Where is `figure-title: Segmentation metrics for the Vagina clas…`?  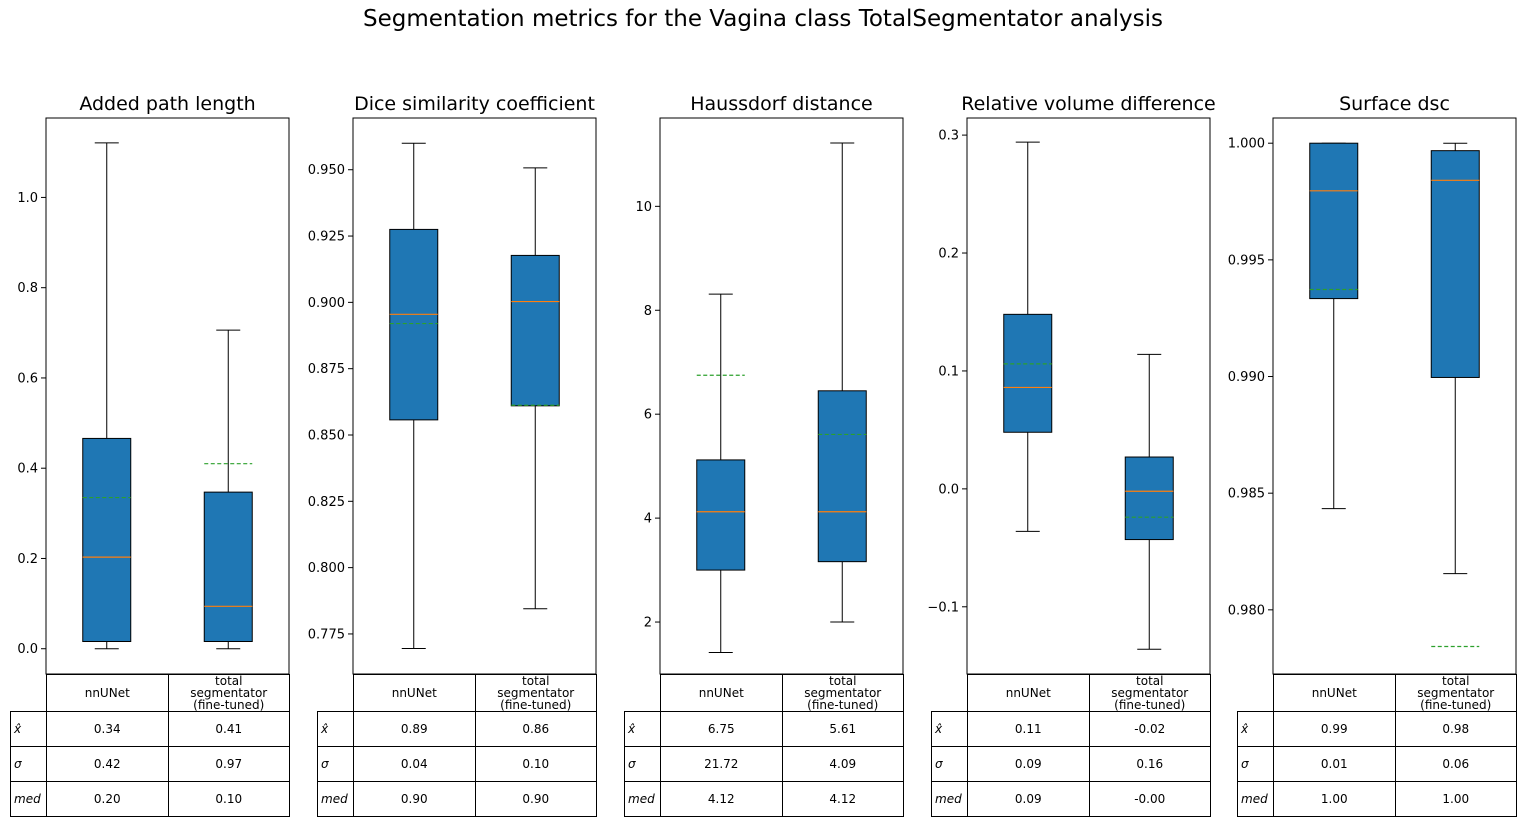
figure-title: Segmentation metrics for the Vagina clas… is located at coordinates (763, 19).